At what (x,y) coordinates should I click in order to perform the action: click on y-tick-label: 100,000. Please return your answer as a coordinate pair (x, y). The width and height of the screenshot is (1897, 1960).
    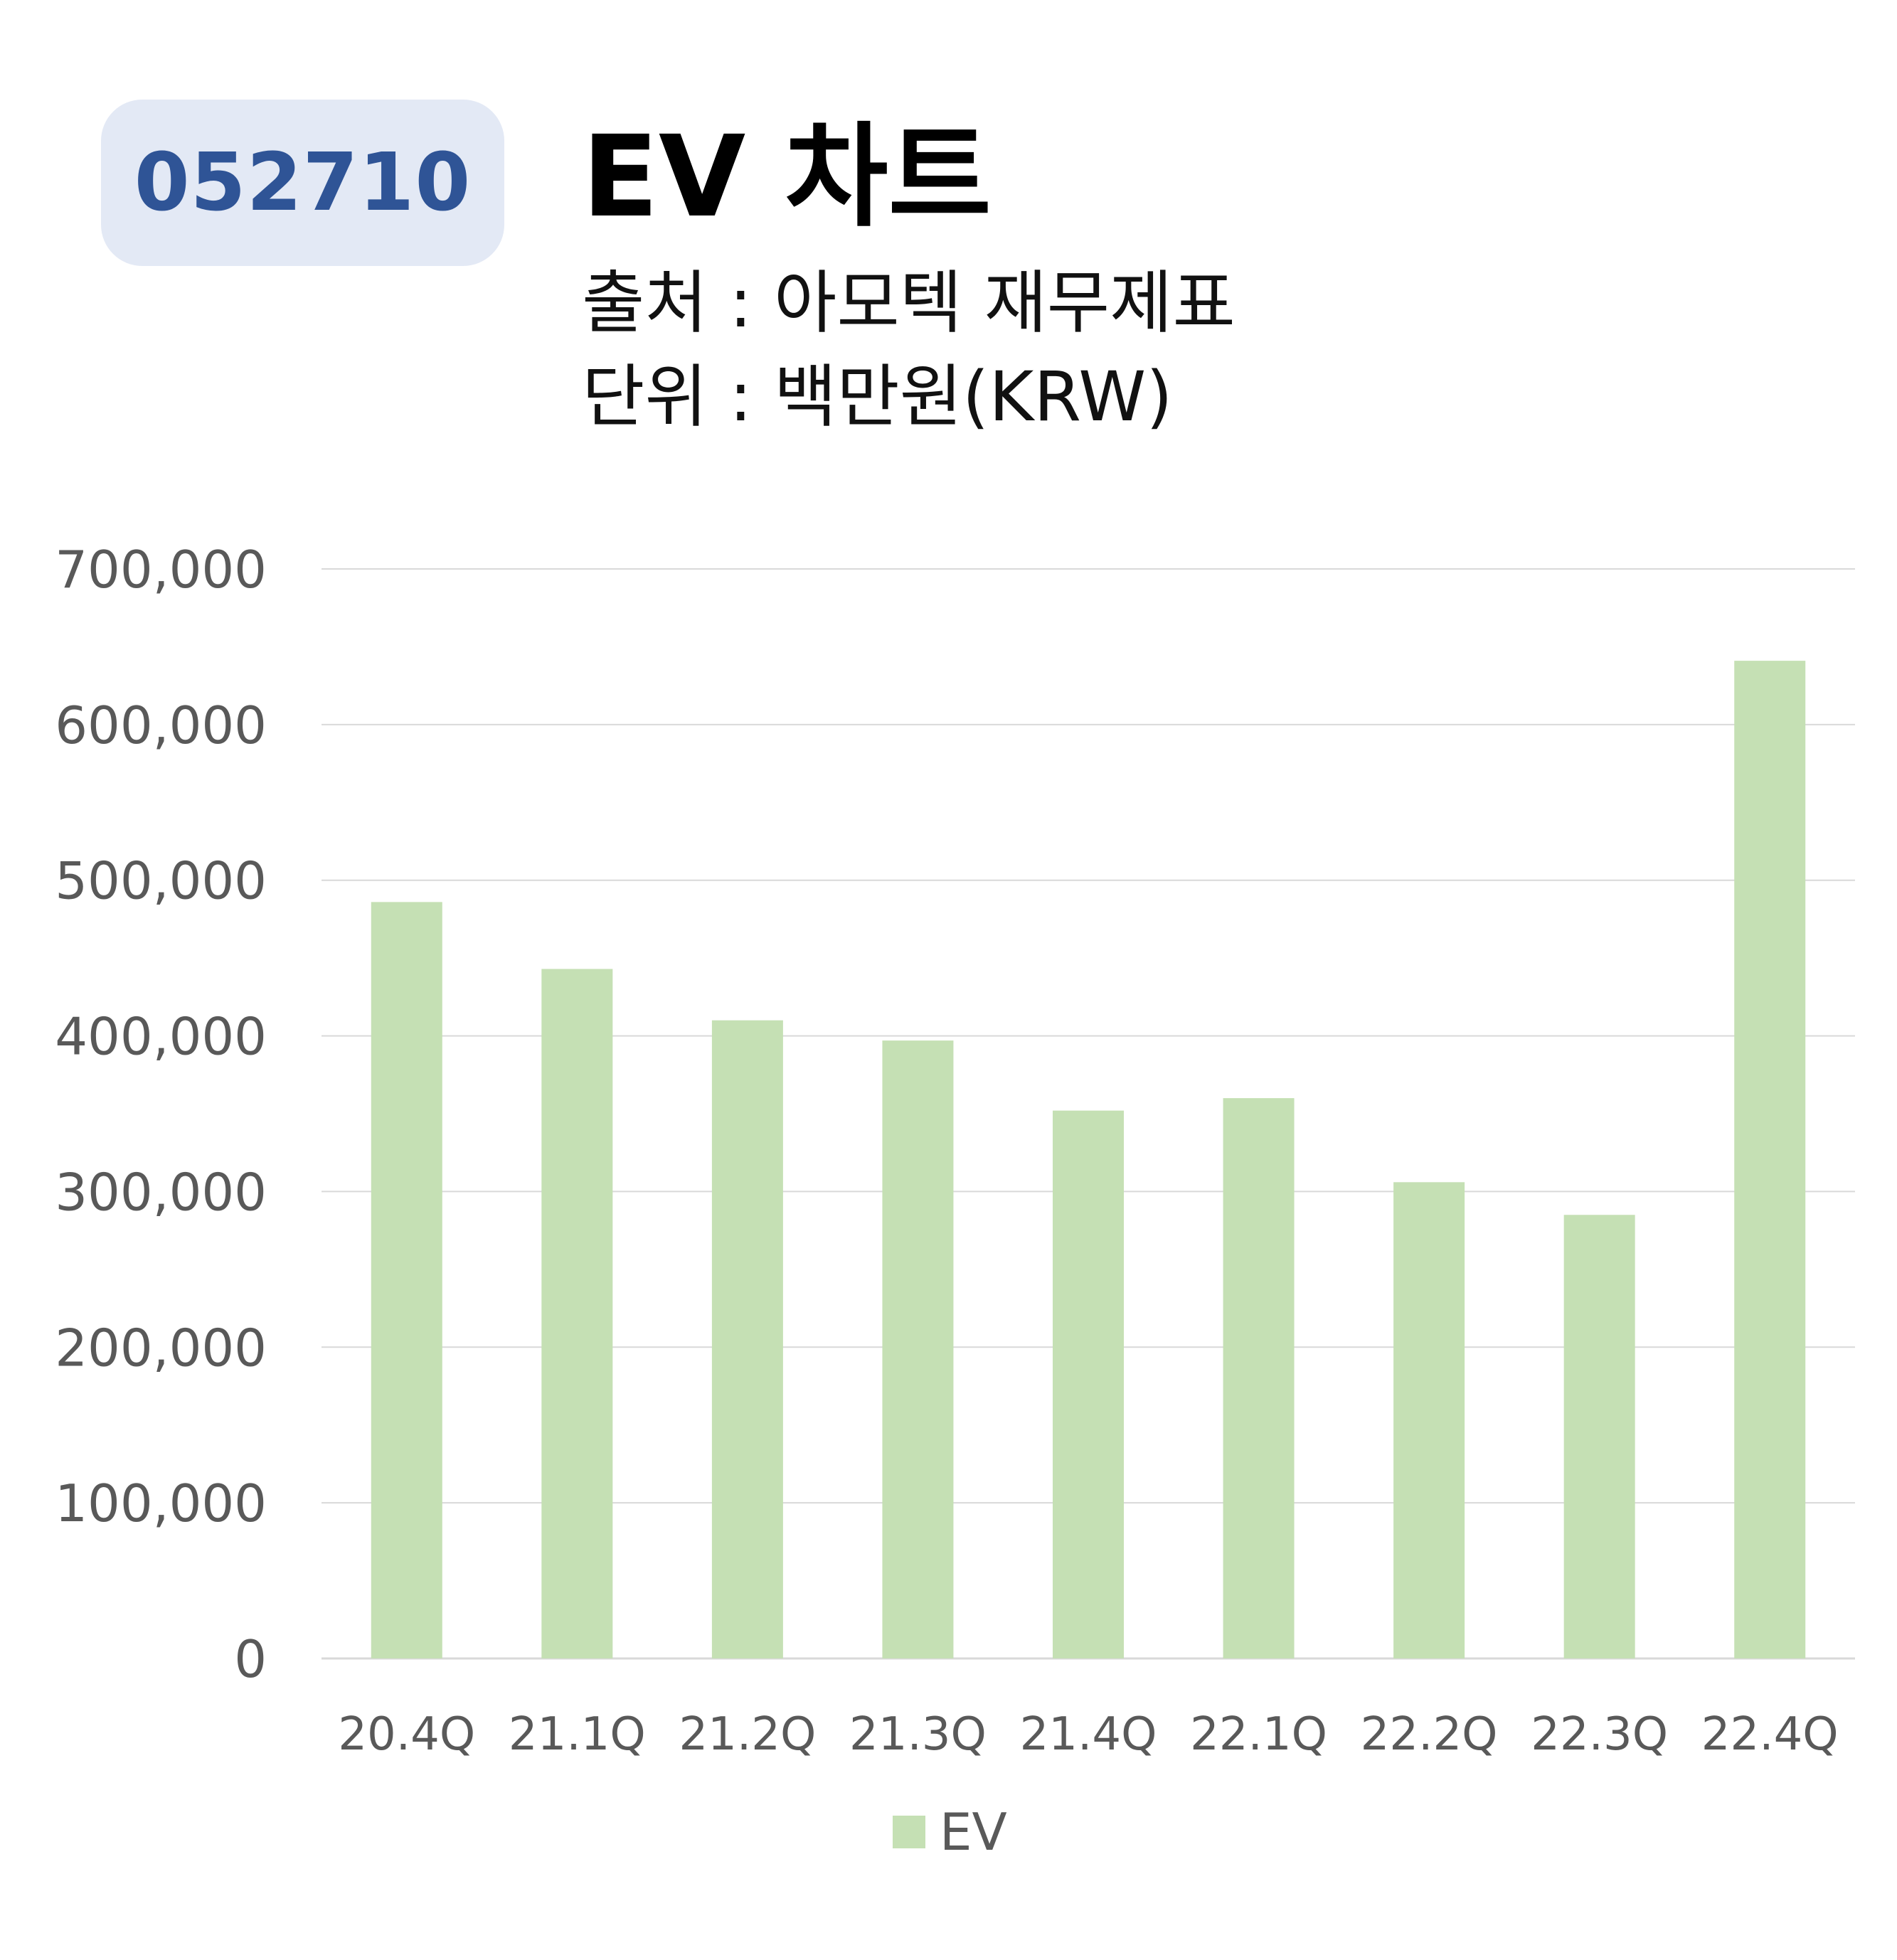
    Looking at the image, I should click on (161, 1503).